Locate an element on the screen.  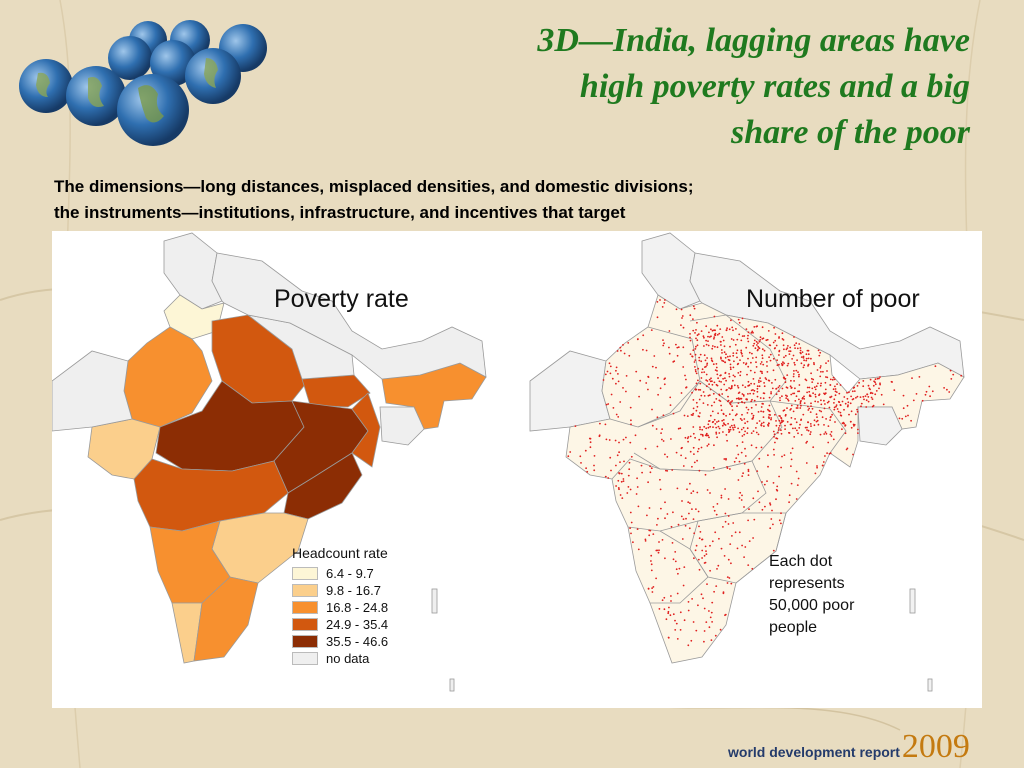
dot-note-line: Each dot is located at coordinates (801, 561).